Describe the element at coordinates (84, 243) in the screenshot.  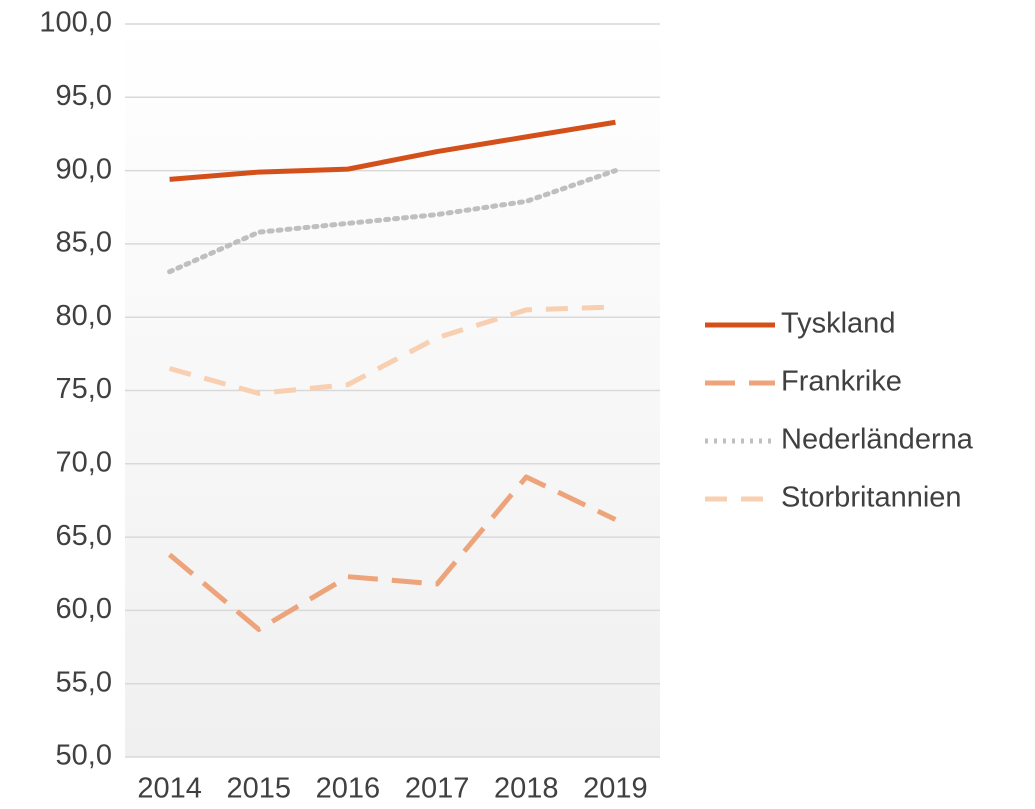
I see `y-tick-label: 85,0` at that location.